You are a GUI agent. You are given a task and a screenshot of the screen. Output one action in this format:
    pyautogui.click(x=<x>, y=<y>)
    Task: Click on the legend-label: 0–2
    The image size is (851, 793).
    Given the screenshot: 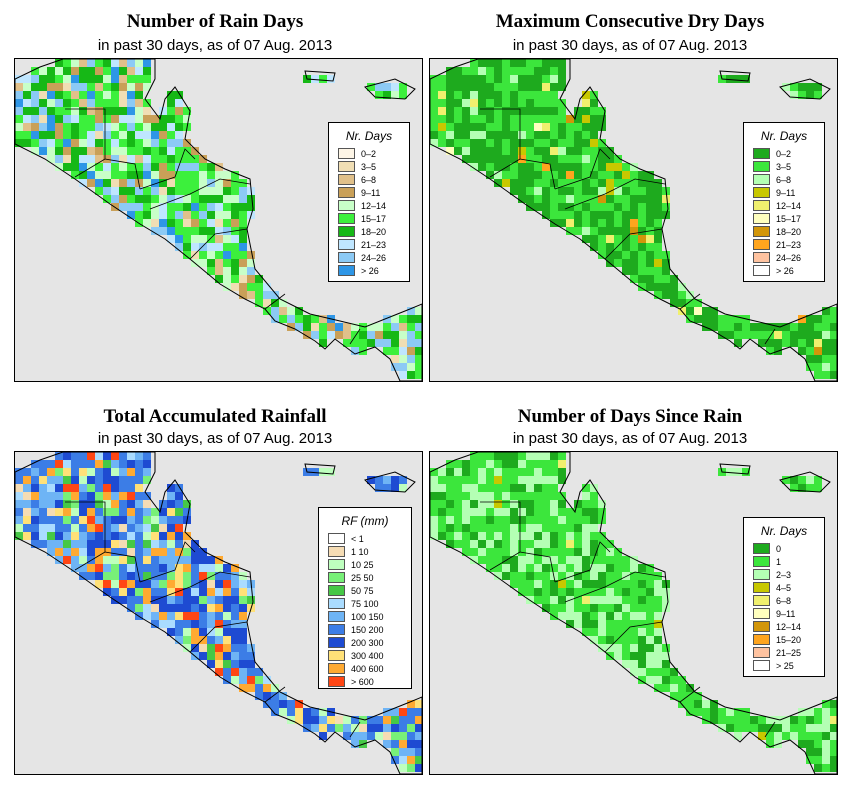 What is the action you would take?
    pyautogui.click(x=784, y=153)
    